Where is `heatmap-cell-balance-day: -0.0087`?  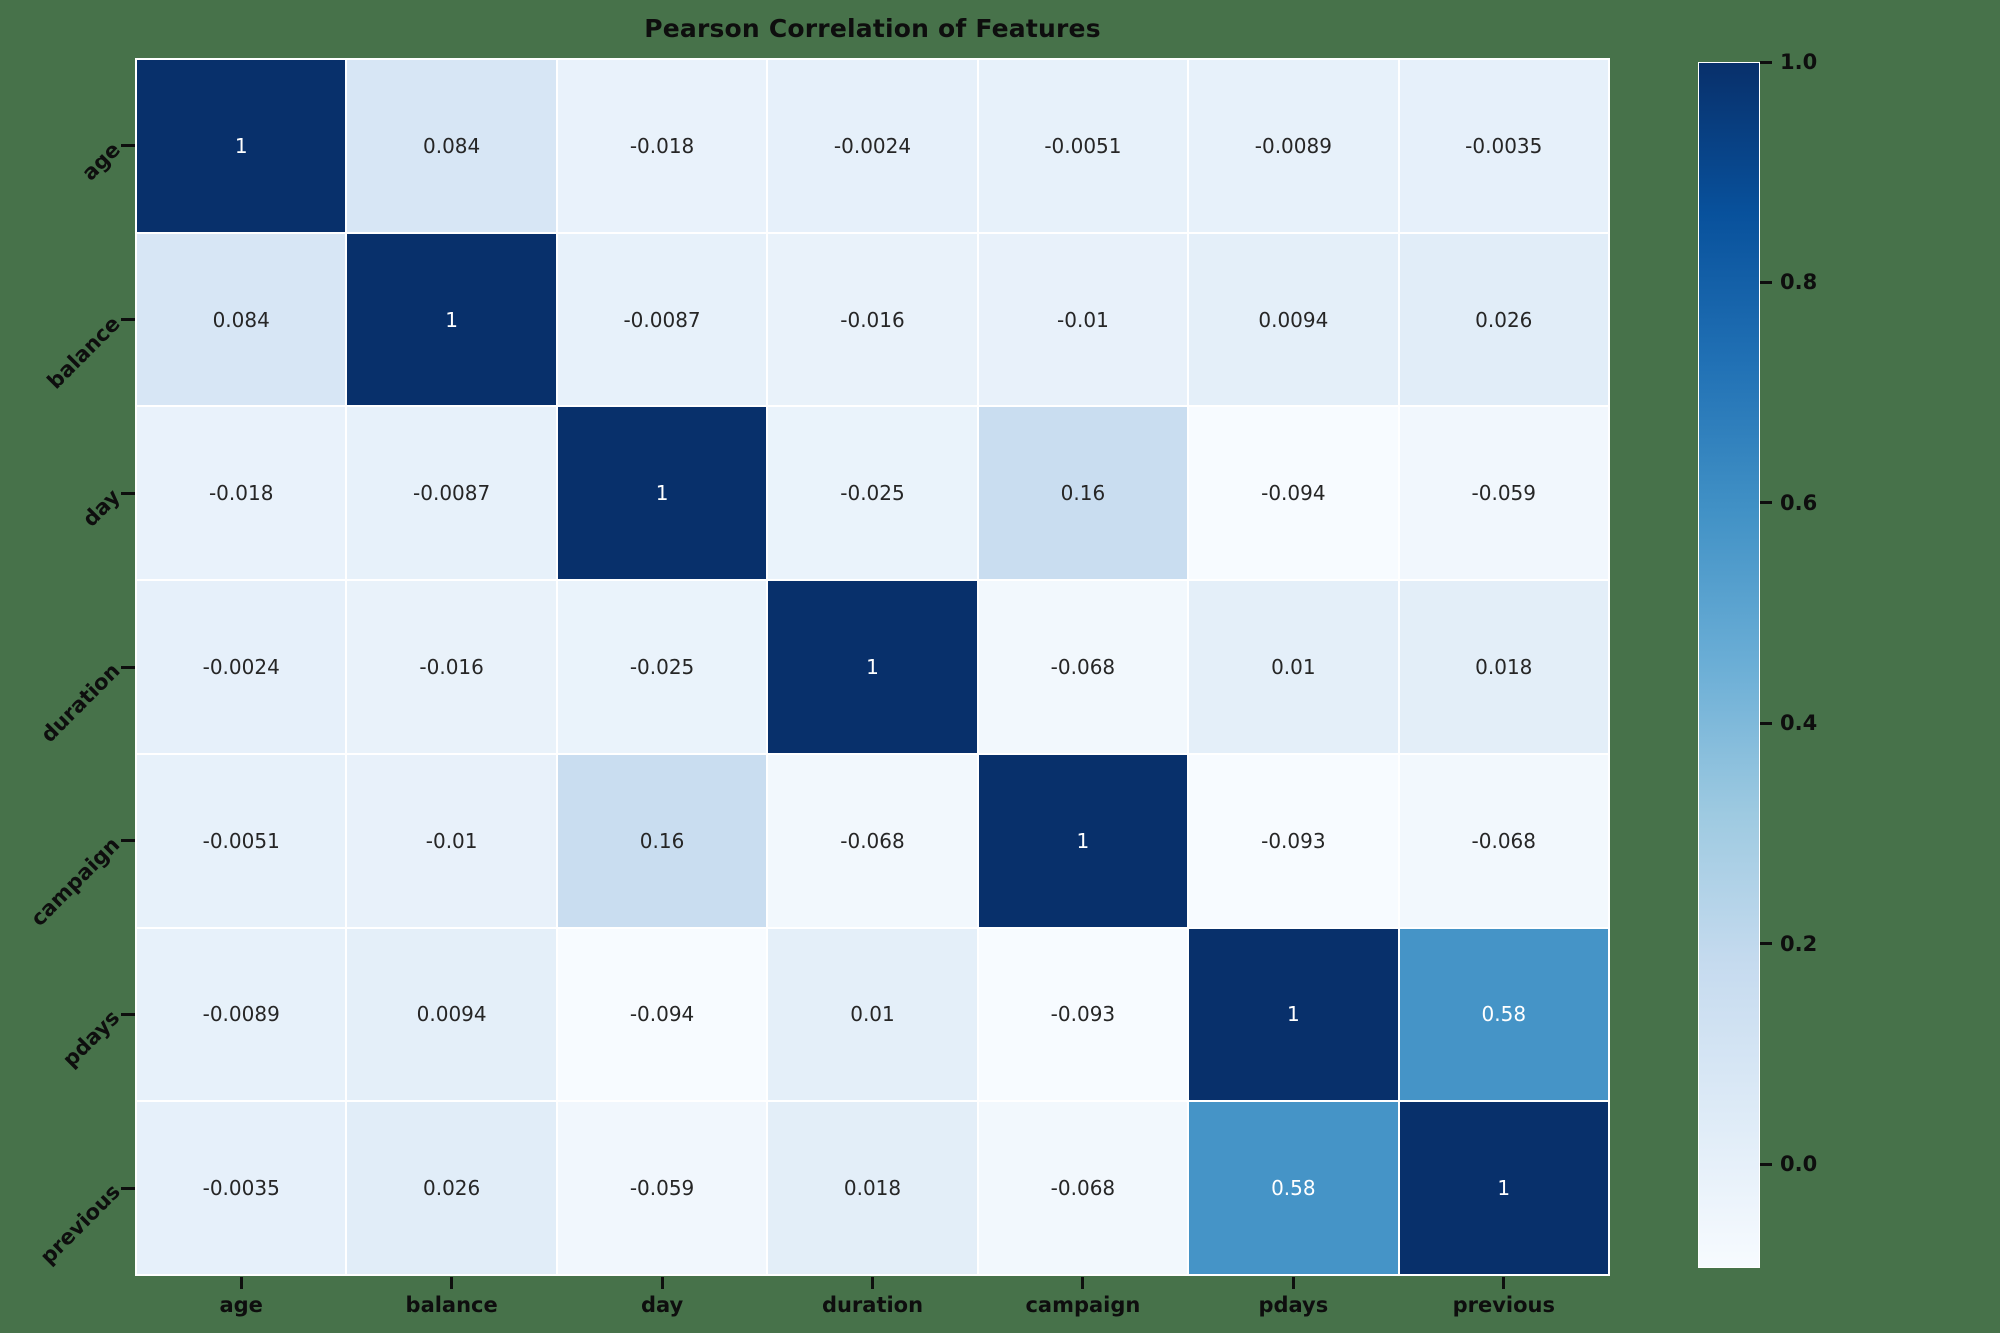
heatmap-cell-balance-day: -0.0087 is located at coordinates (662, 319).